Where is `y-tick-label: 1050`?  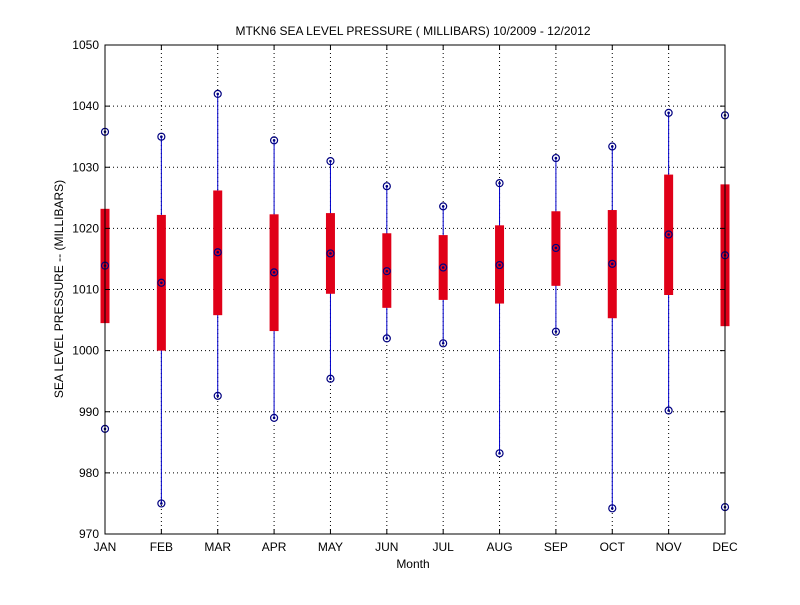
y-tick-label: 1050 is located at coordinates (85, 45).